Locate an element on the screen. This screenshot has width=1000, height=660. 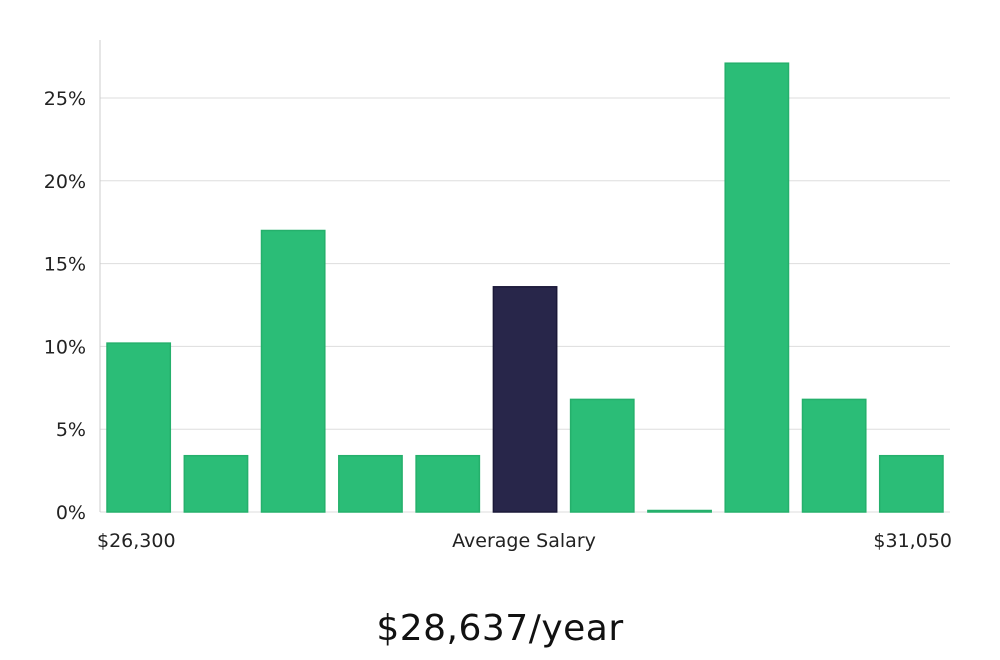
bar-highlighted is located at coordinates (525, 399).